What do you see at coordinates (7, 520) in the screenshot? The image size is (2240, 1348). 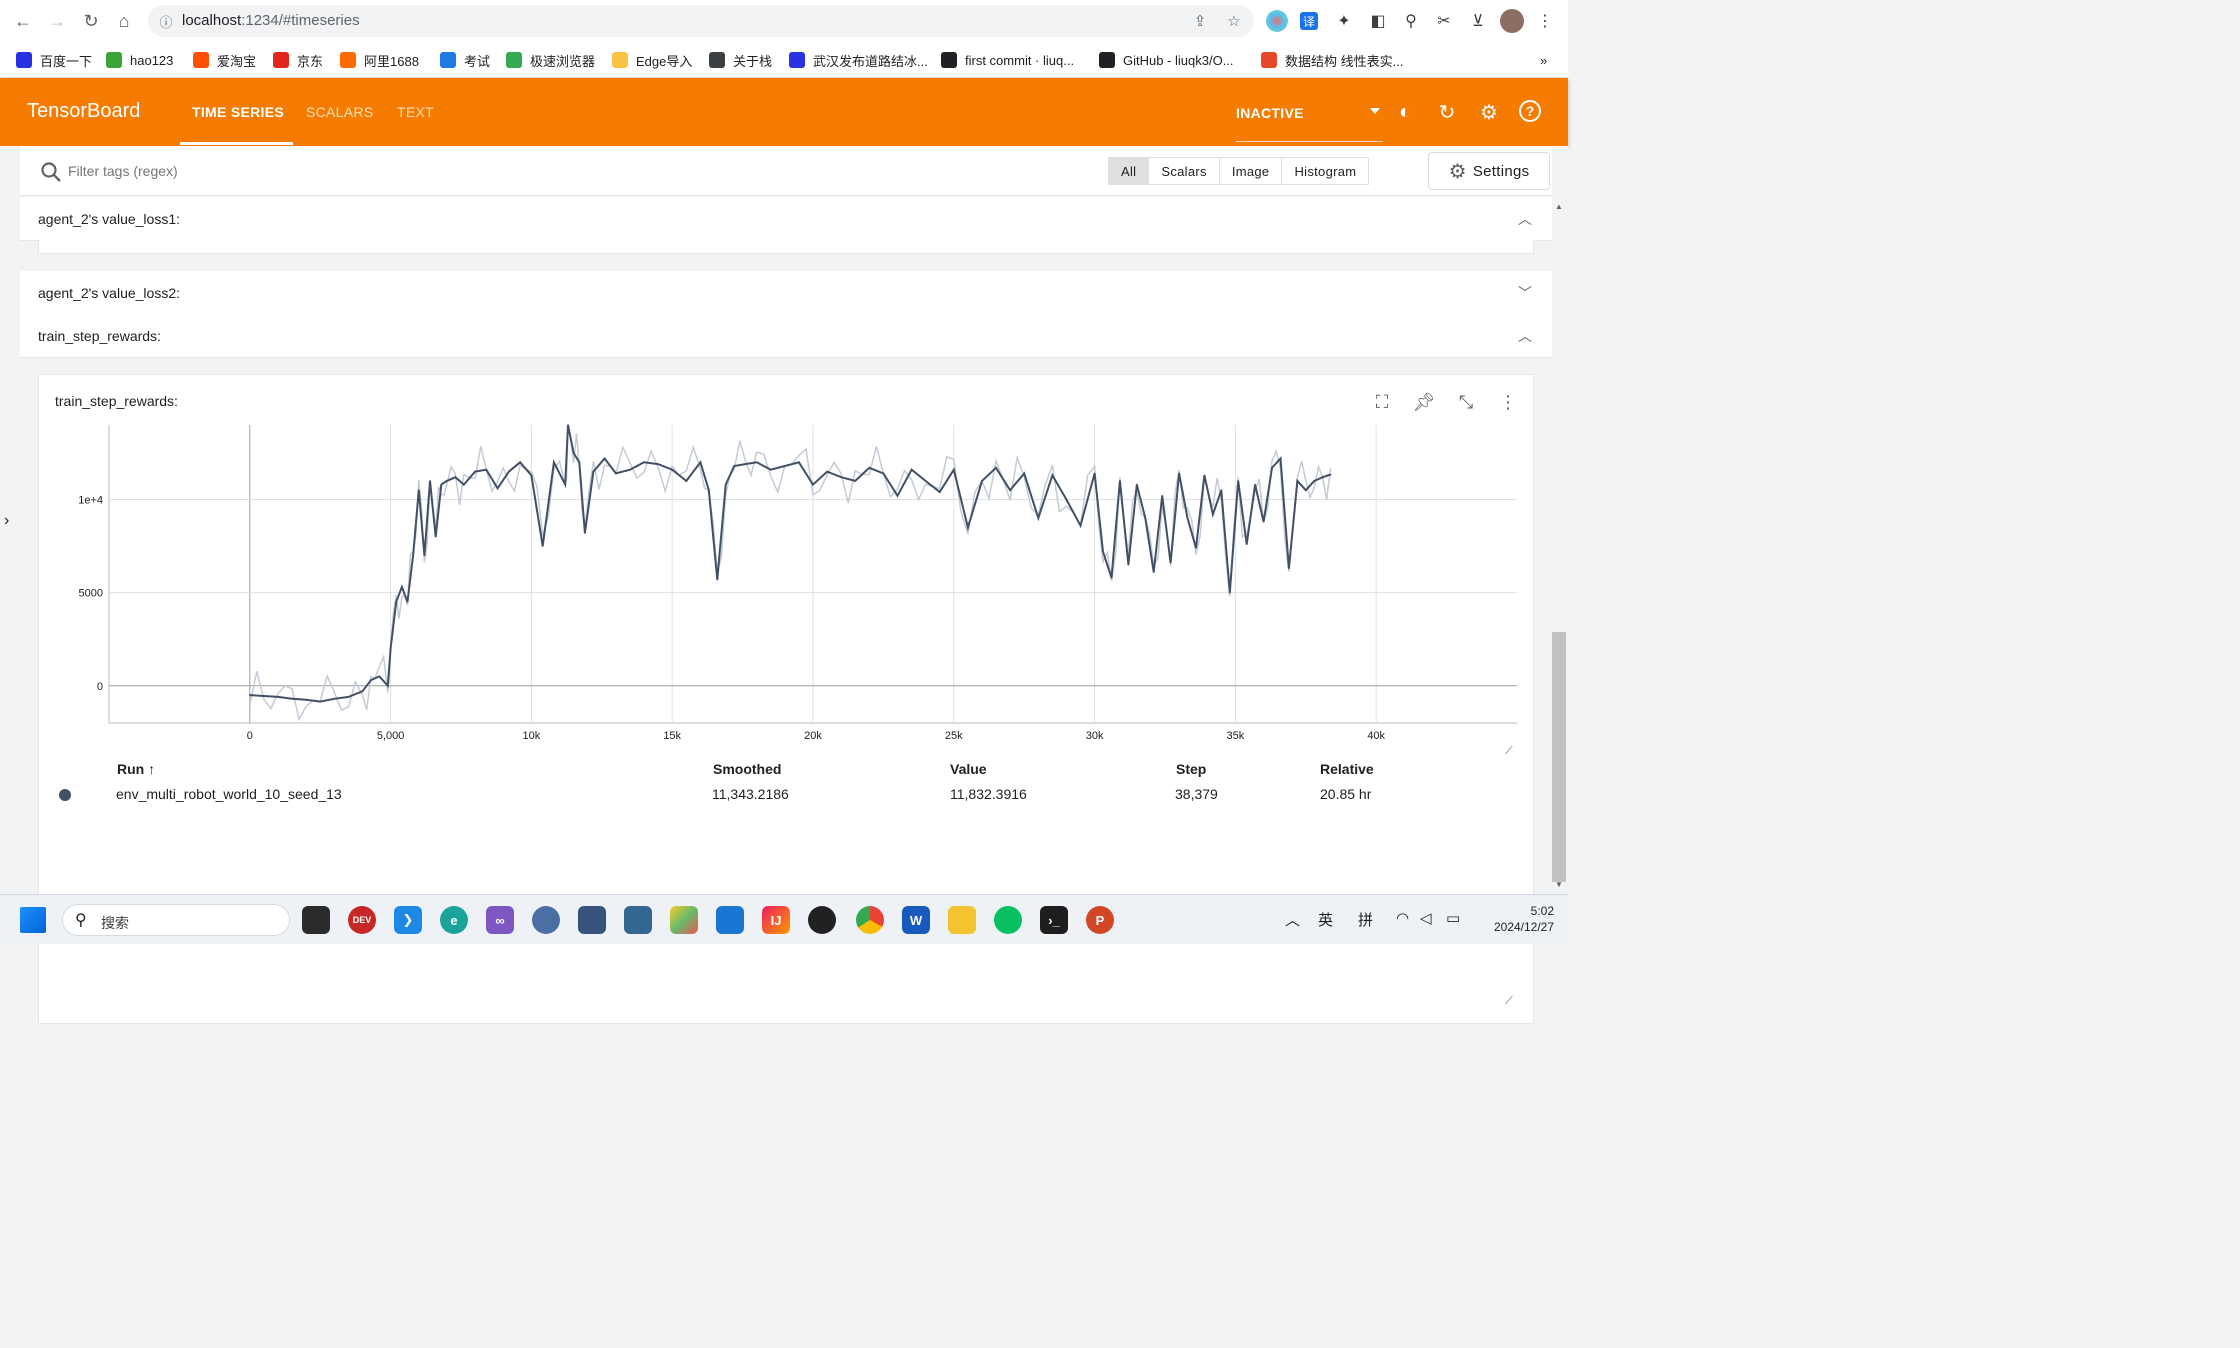 I see `sidebar-expand-icon: ›` at bounding box center [7, 520].